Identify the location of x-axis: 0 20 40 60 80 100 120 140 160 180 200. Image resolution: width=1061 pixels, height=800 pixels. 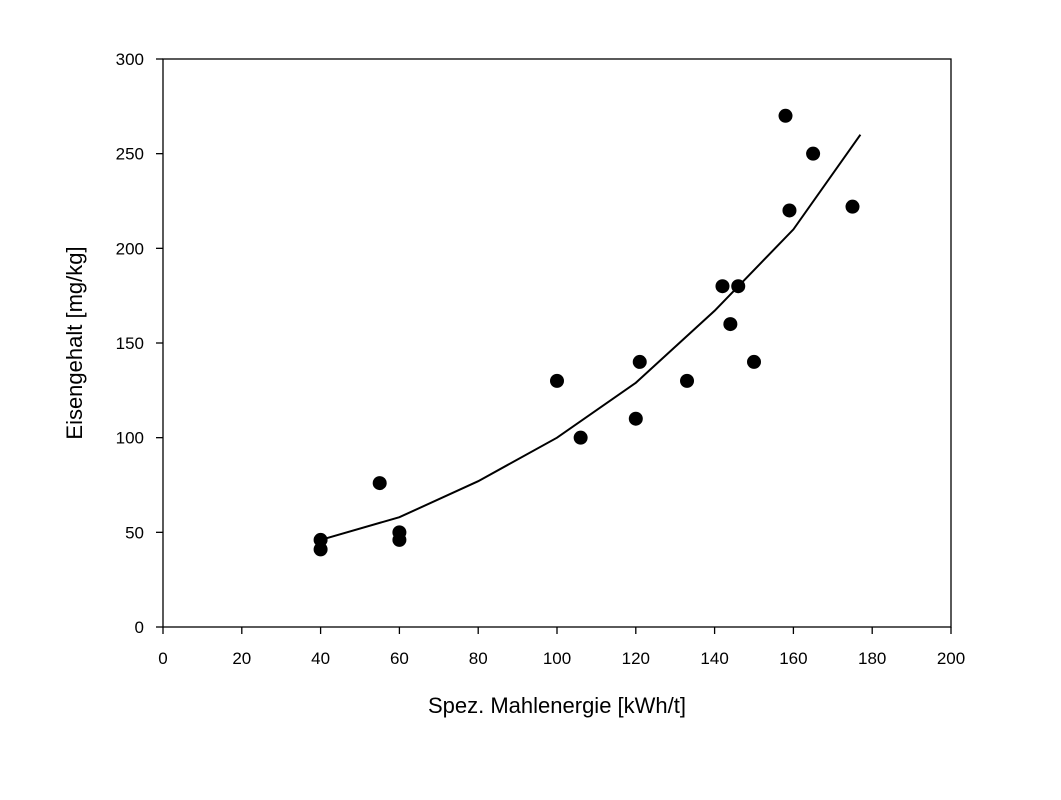
(561, 647).